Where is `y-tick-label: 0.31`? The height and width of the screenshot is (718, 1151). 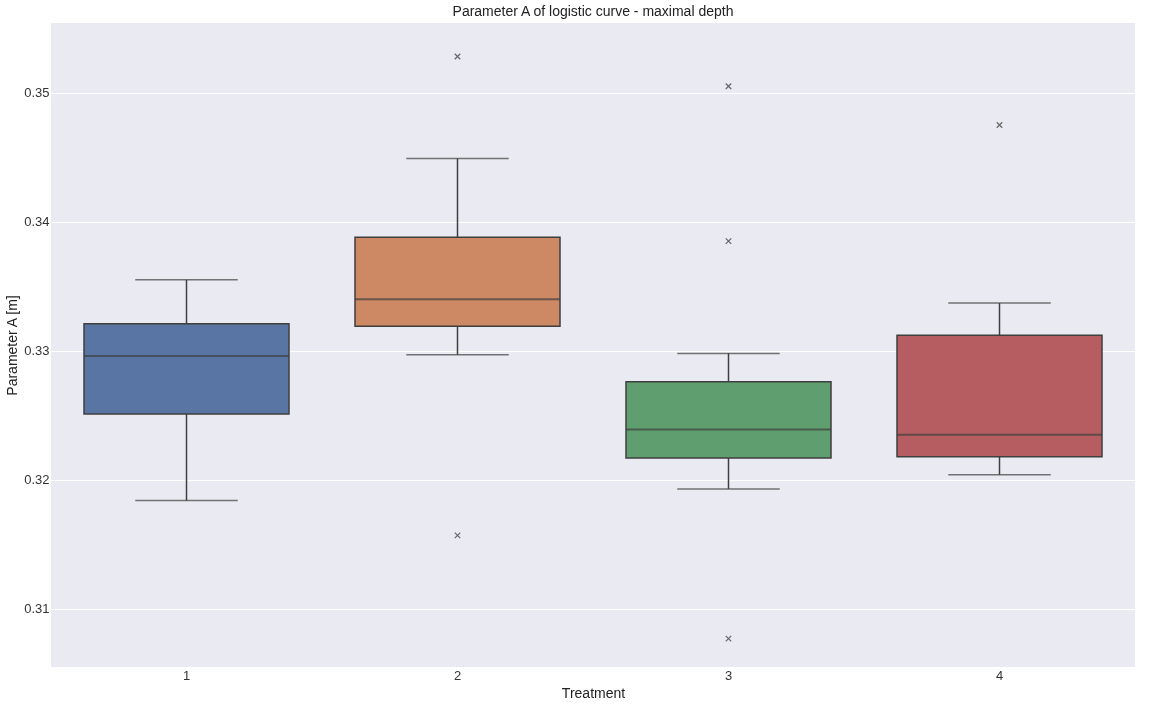 y-tick-label: 0.31 is located at coordinates (37, 609).